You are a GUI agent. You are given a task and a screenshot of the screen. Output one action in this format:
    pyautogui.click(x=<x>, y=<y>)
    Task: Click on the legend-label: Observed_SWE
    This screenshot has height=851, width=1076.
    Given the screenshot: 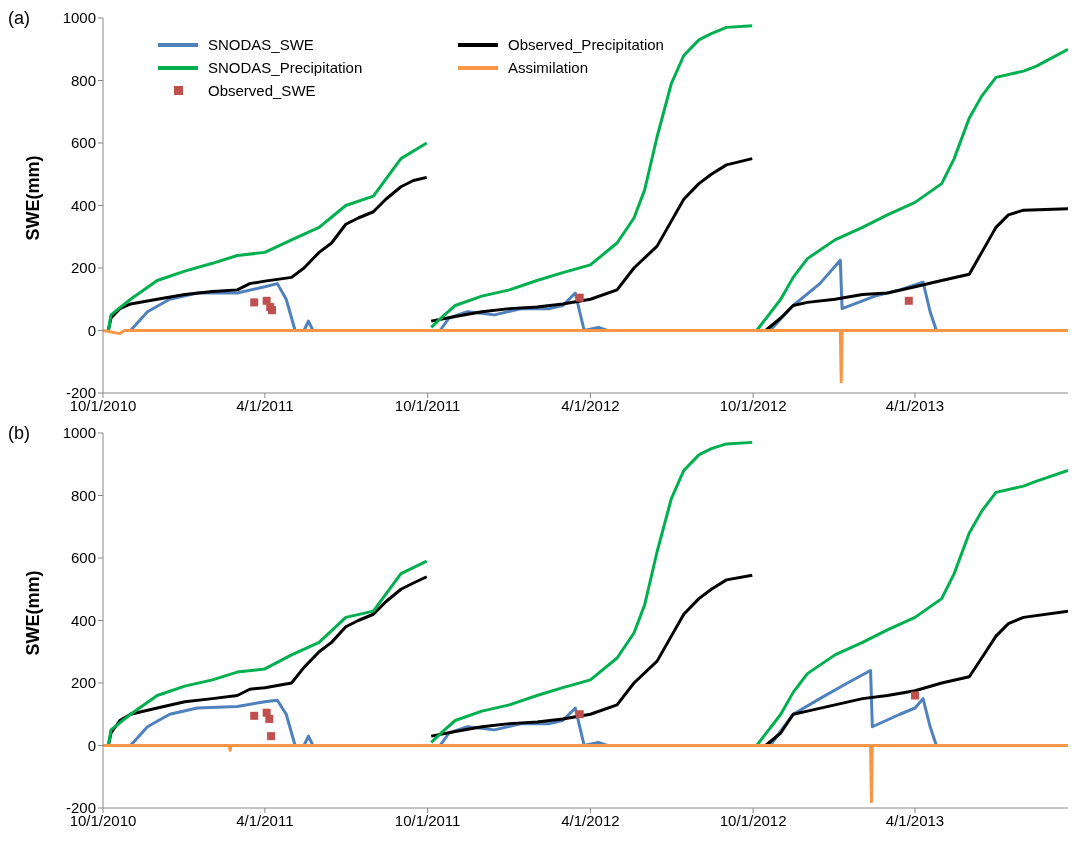 What is the action you would take?
    pyautogui.click(x=262, y=90)
    